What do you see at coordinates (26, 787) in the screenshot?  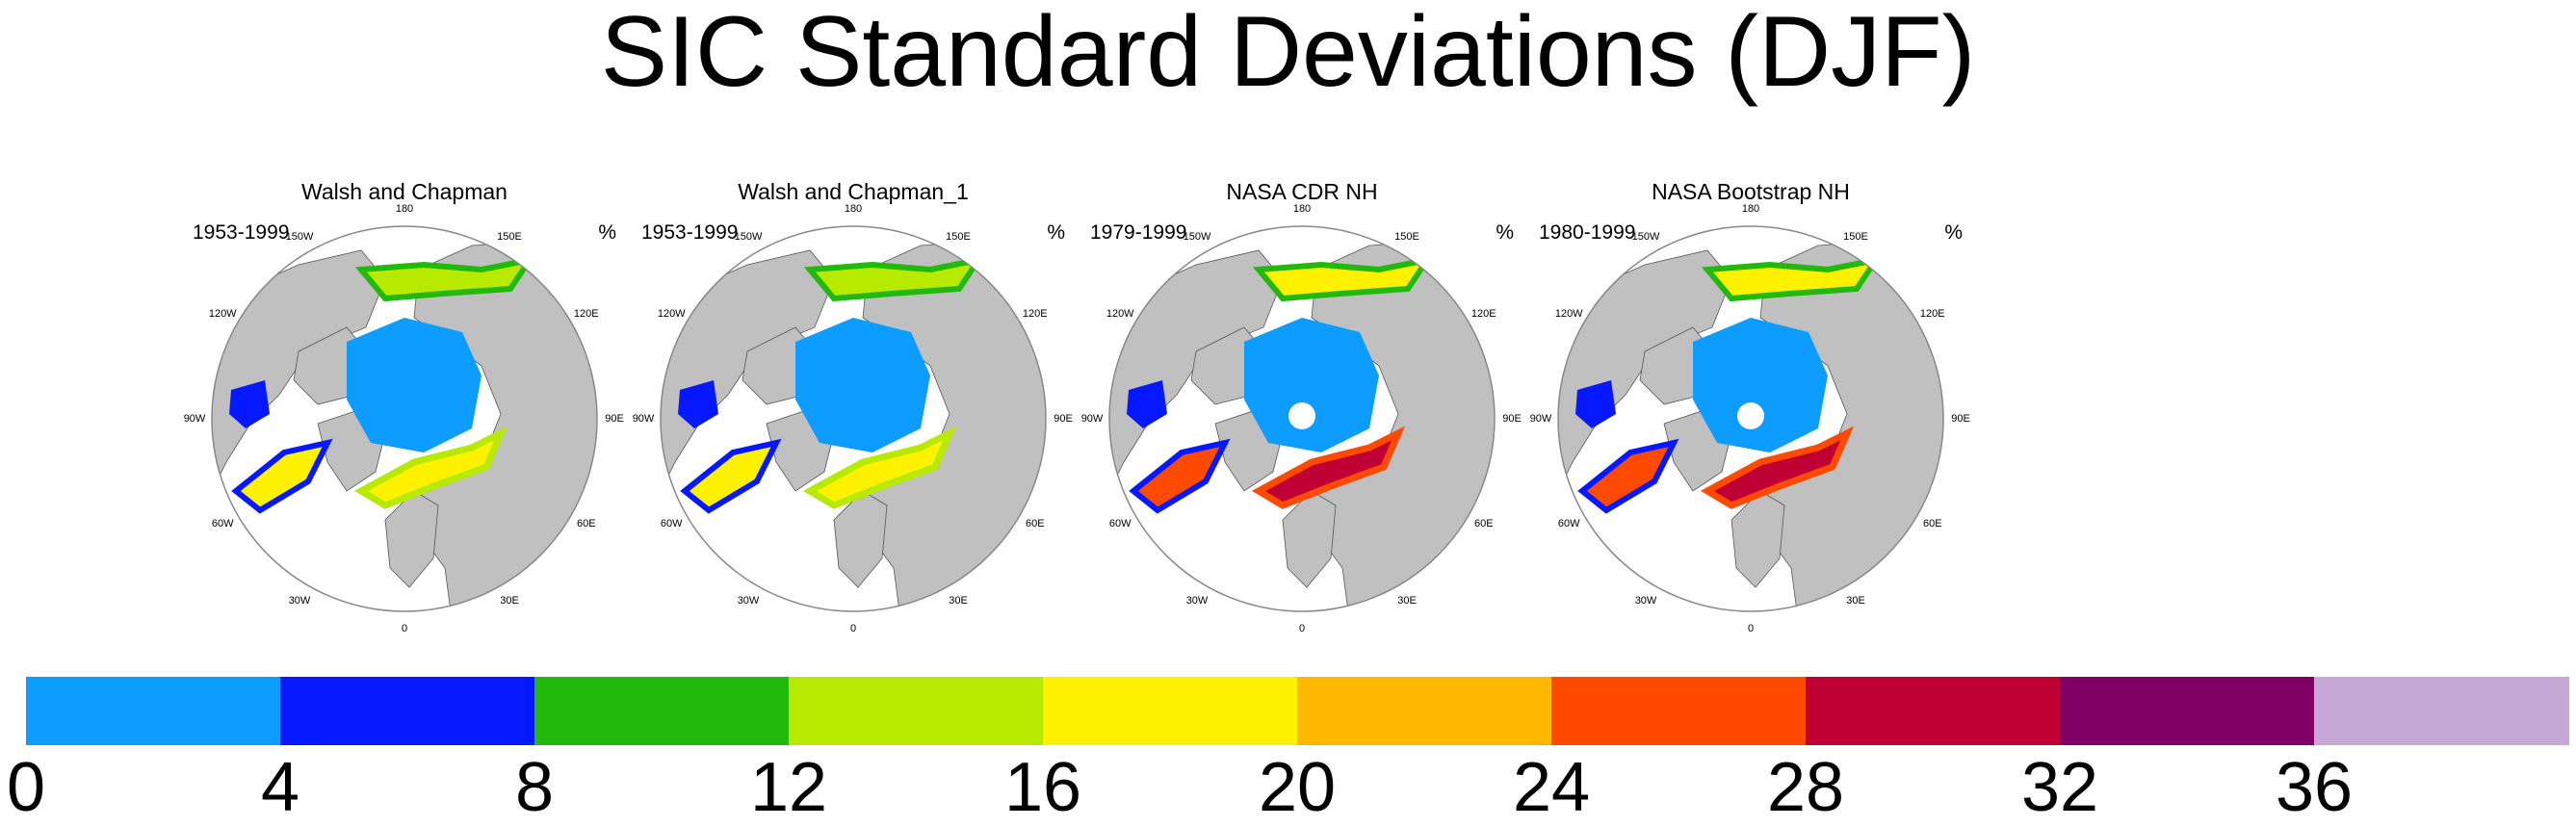 I see `colorbar-tick-label: 0` at bounding box center [26, 787].